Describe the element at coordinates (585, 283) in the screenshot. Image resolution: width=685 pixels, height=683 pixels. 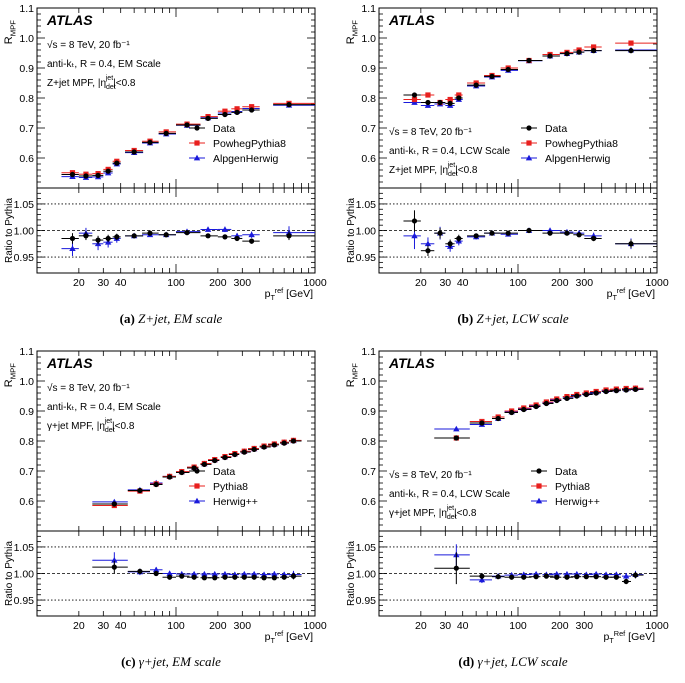
I see `x-tick-label: 300` at that location.